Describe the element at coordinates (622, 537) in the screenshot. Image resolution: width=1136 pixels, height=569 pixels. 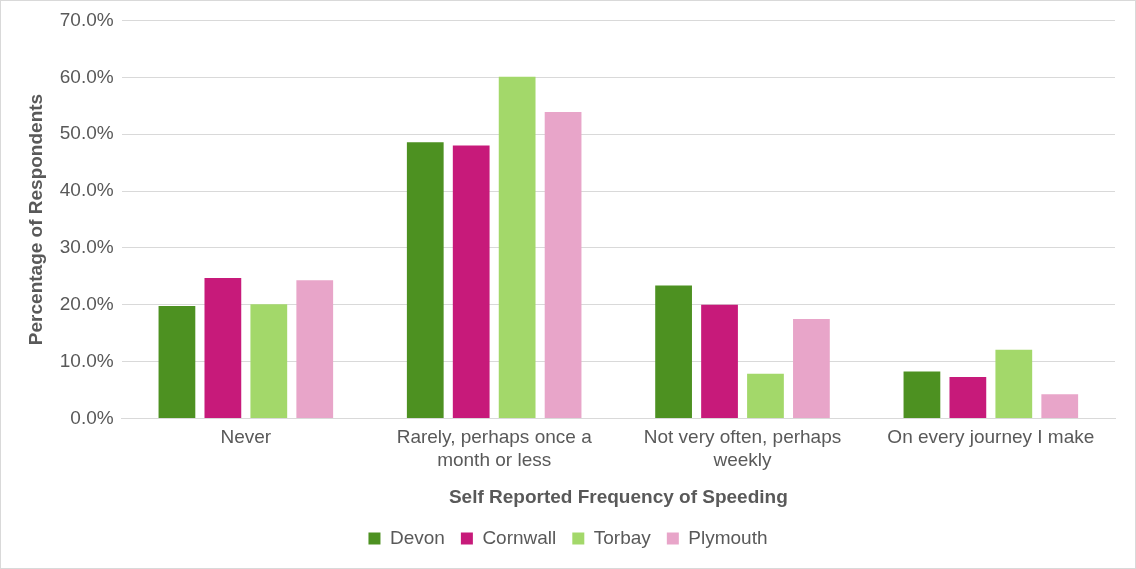
I see `legend-label: Torbay` at that location.